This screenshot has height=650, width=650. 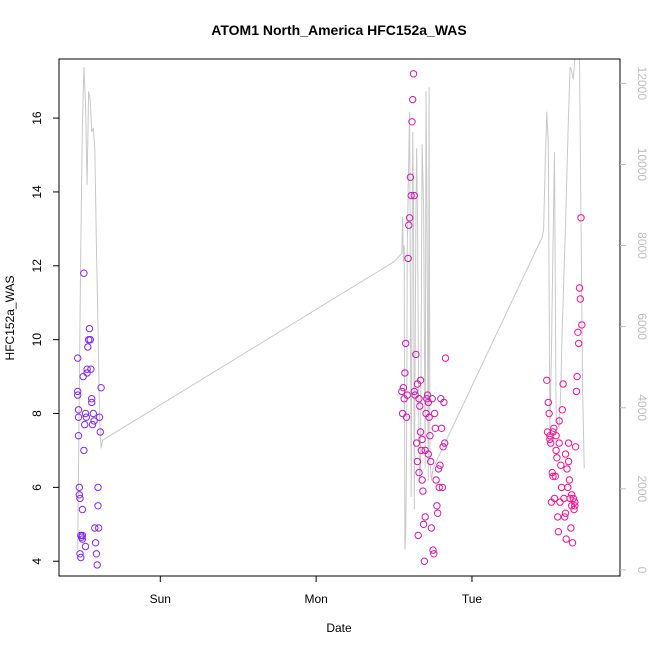 I want to click on y2-tick-label: 0, so click(x=642, y=570).